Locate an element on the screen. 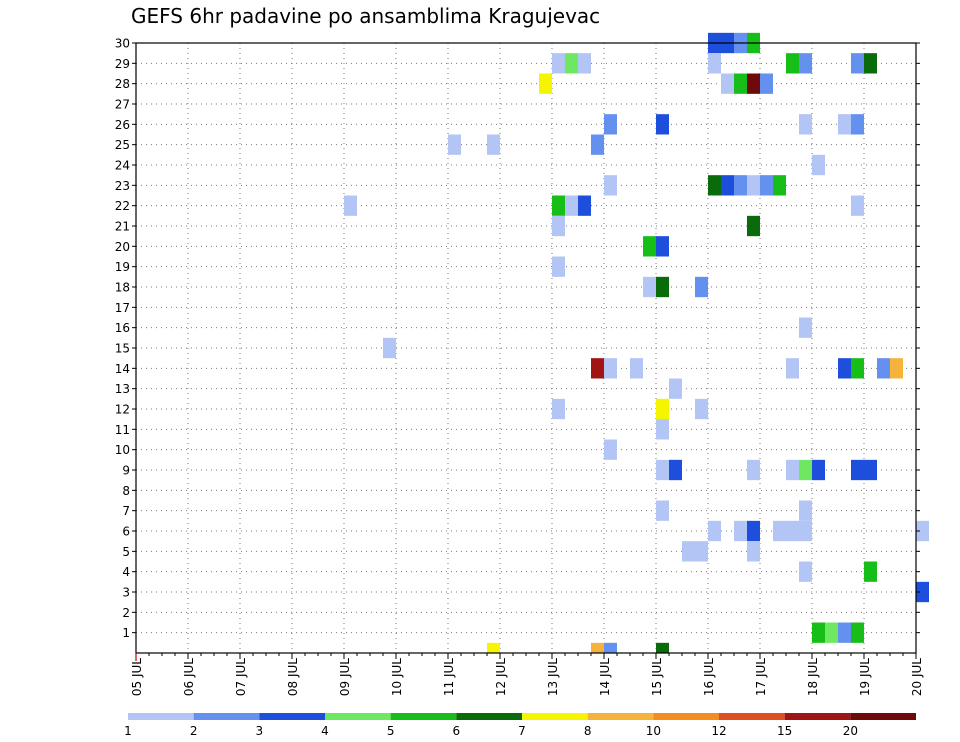  y-tick-label: 29 is located at coordinates (122, 64).